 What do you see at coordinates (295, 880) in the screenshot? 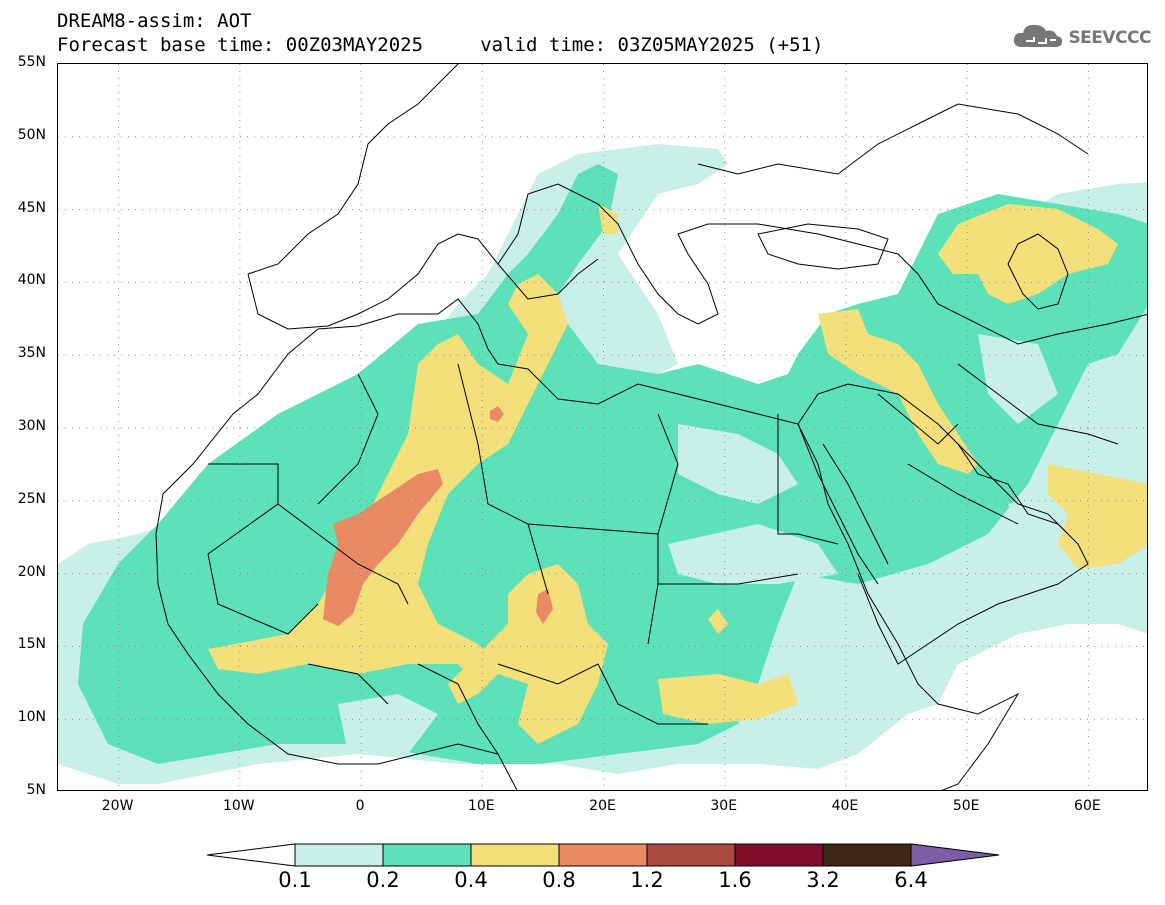
I see `colorbar-label: 0.1` at bounding box center [295, 880].